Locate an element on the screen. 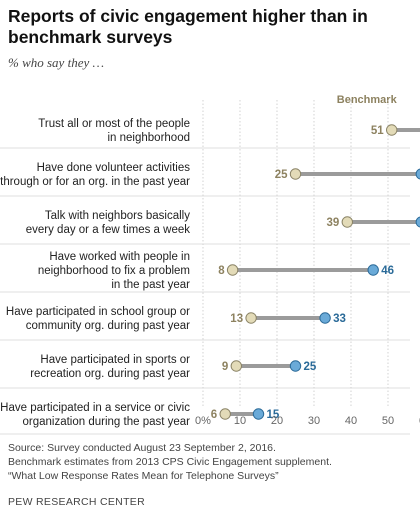 Image resolution: width=420 pixels, height=529 pixels. category-label: Have worked with people in is located at coordinates (119, 257).